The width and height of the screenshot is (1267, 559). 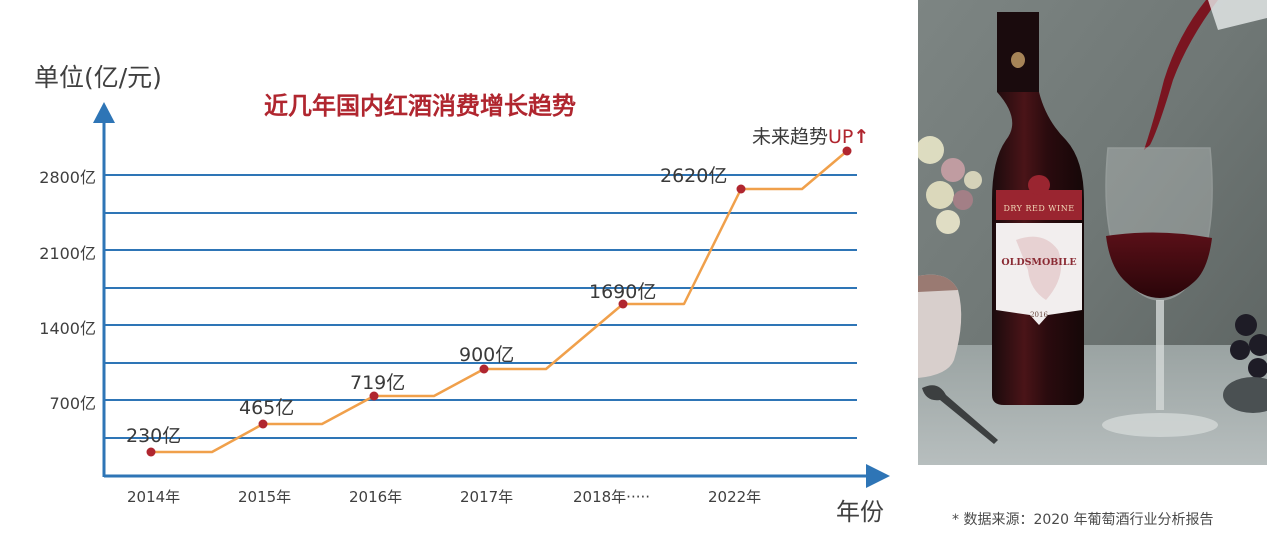 I want to click on bottle-band-text: DRY RED WINE, so click(x=1038, y=208).